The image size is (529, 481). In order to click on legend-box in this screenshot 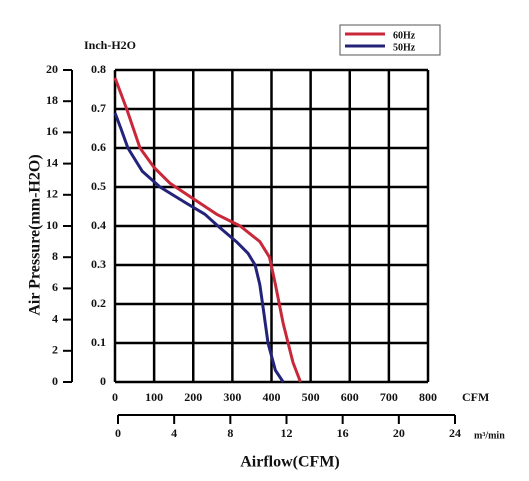, I will do `click(390, 40)`.